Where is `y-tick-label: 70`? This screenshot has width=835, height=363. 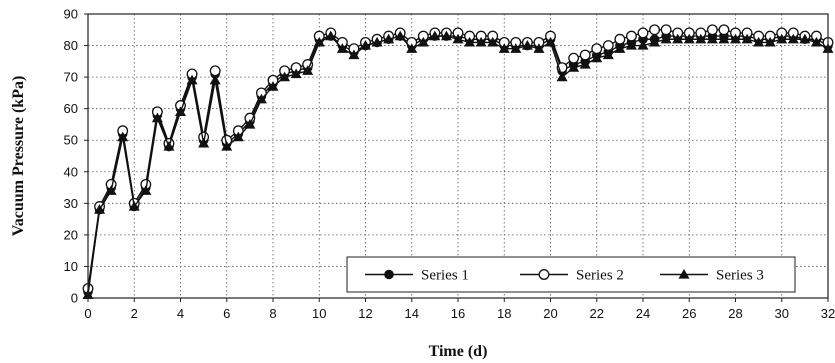 y-tick-label: 70 is located at coordinates (71, 77).